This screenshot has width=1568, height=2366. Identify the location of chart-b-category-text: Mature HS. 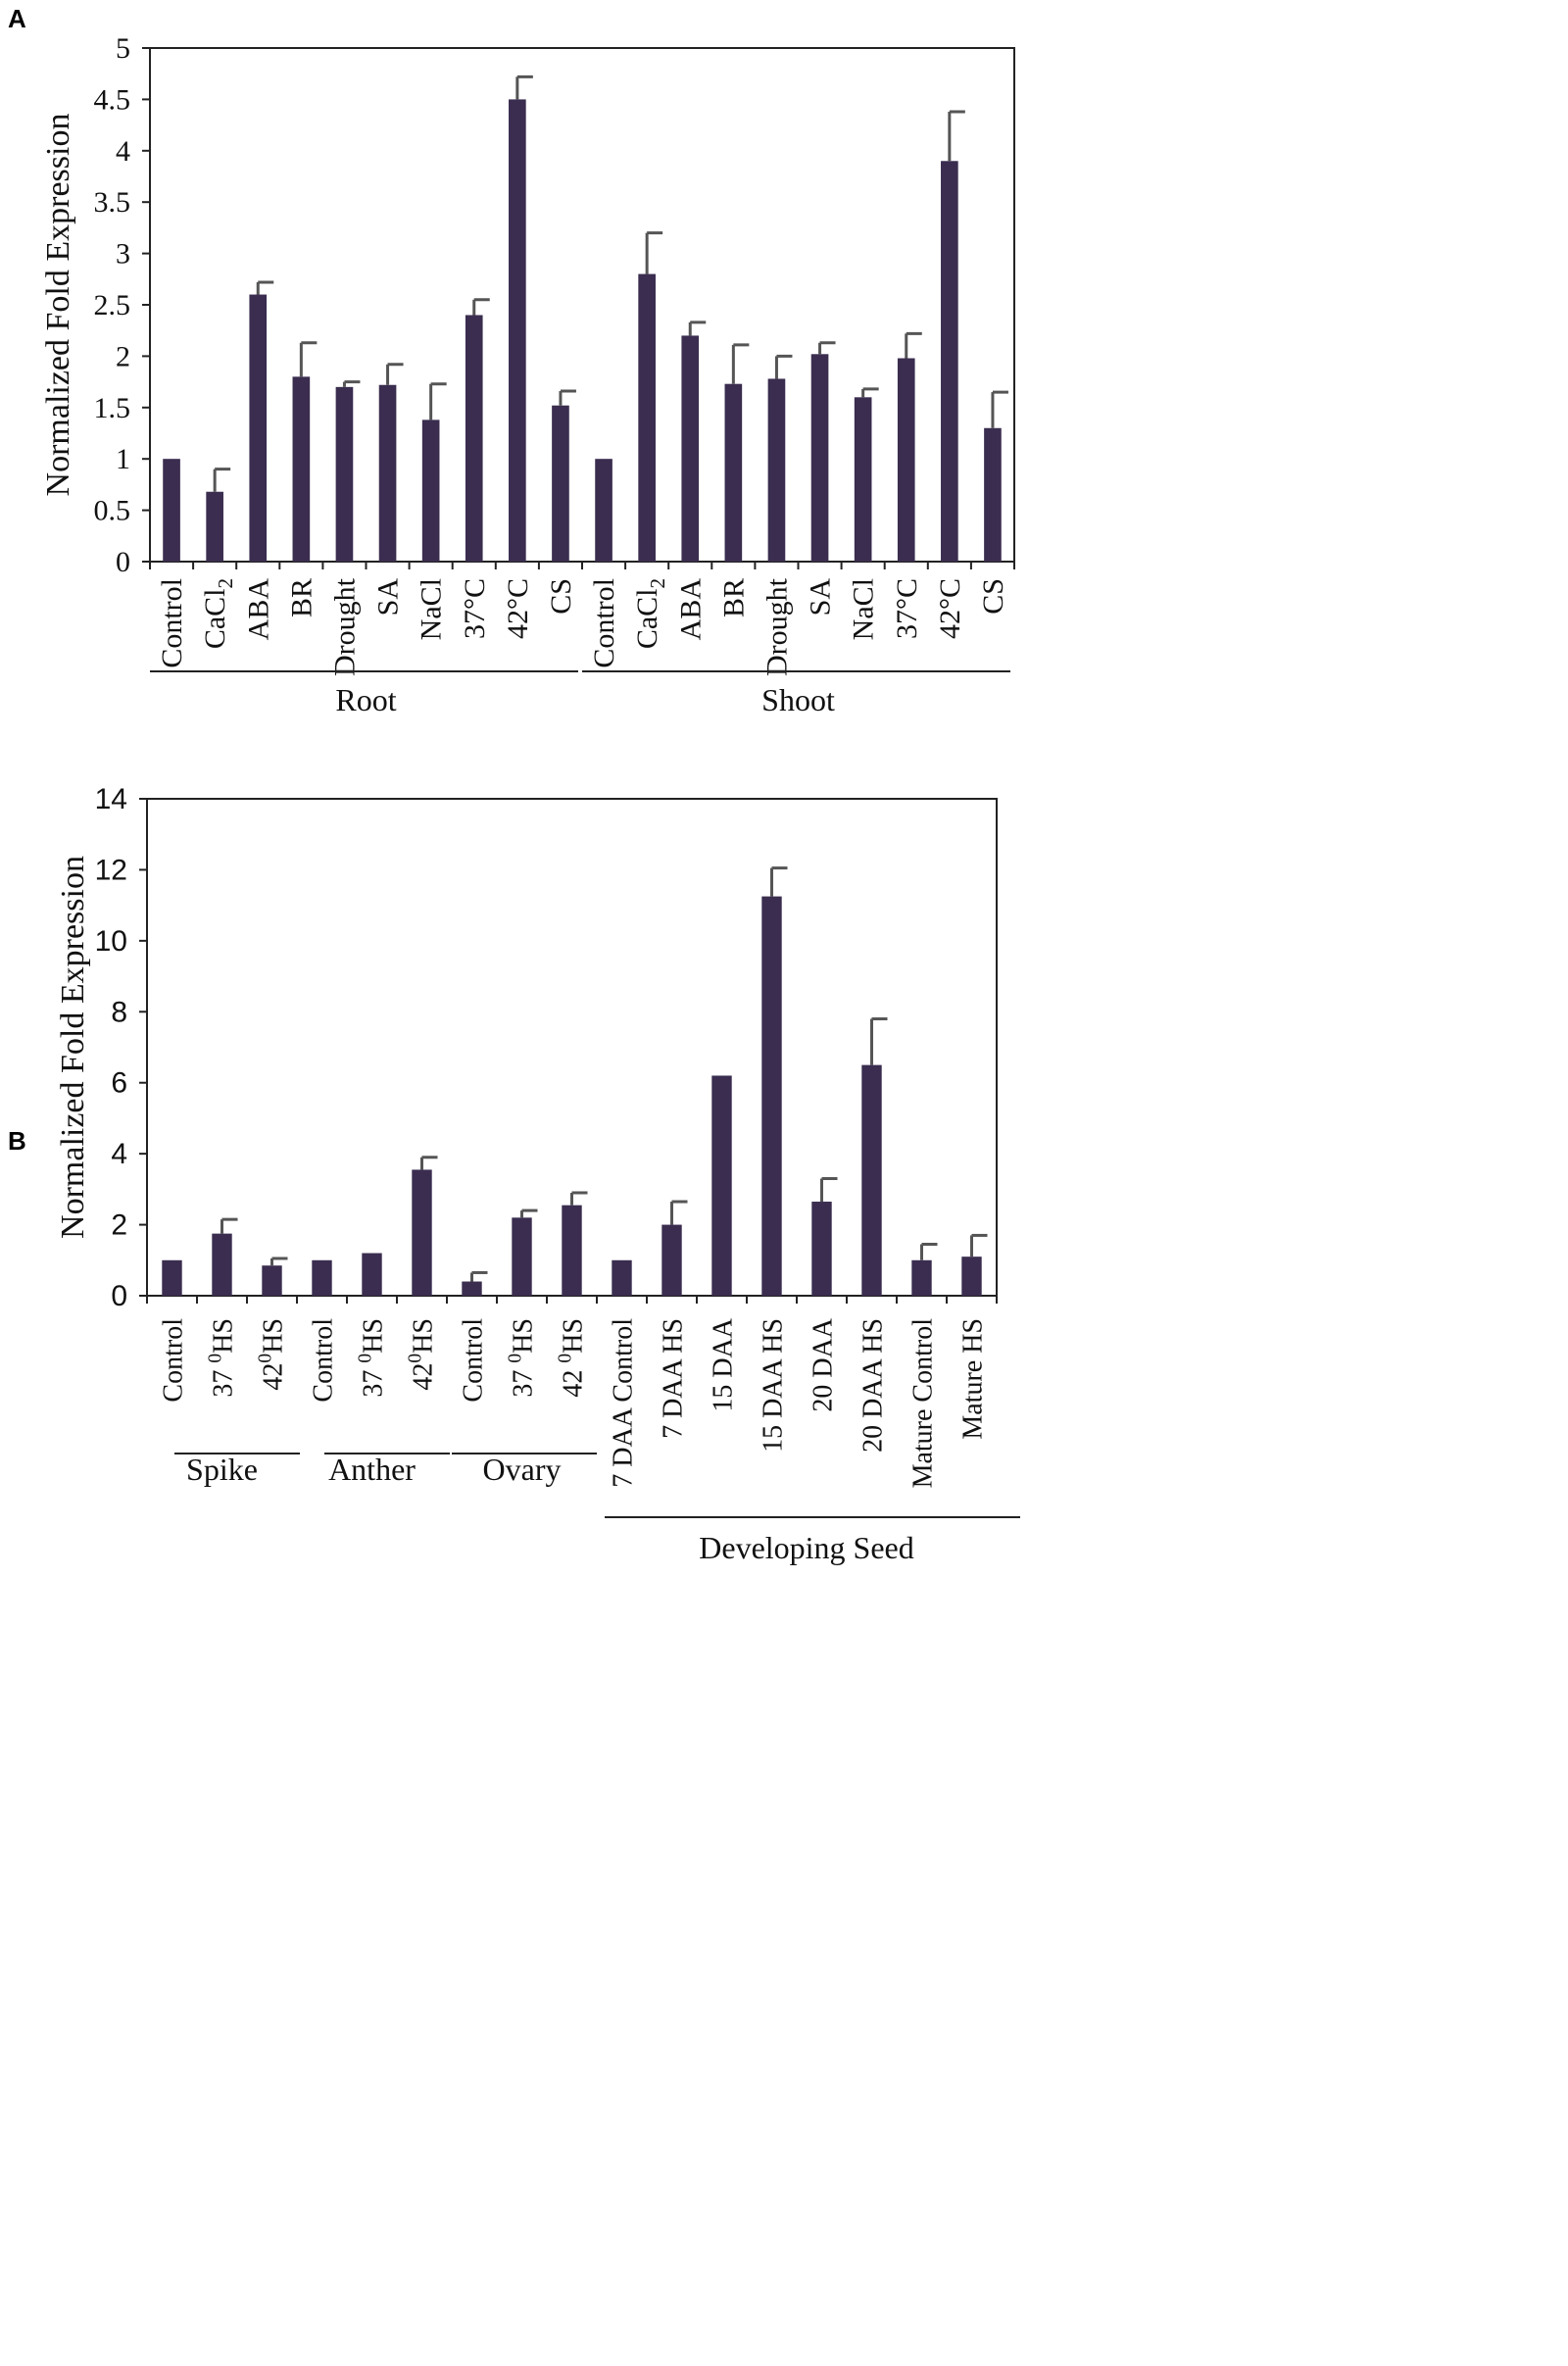
(973, 1379).